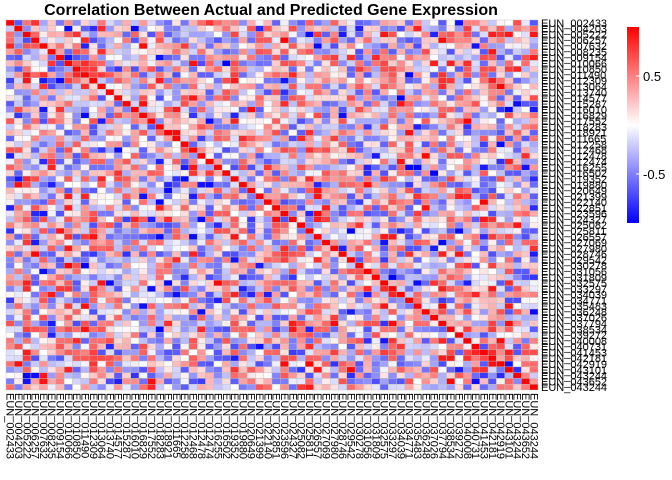  Describe the element at coordinates (574, 209) in the screenshot. I see `row-label: EUN_022851` at that location.